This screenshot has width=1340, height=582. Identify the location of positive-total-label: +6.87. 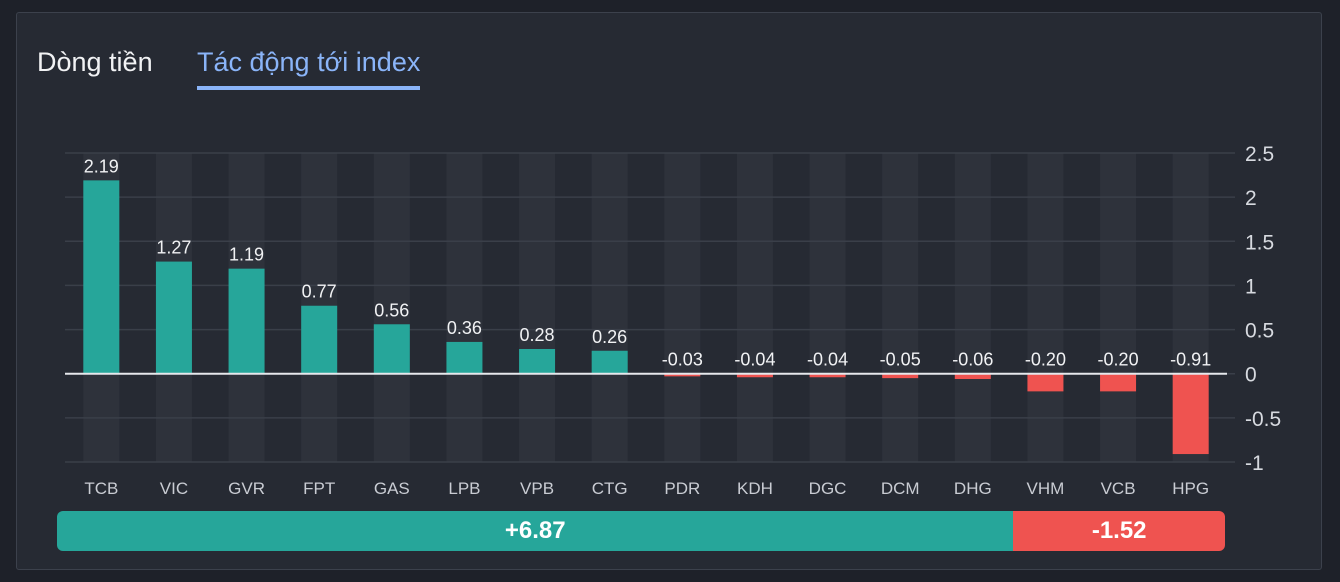
(535, 530).